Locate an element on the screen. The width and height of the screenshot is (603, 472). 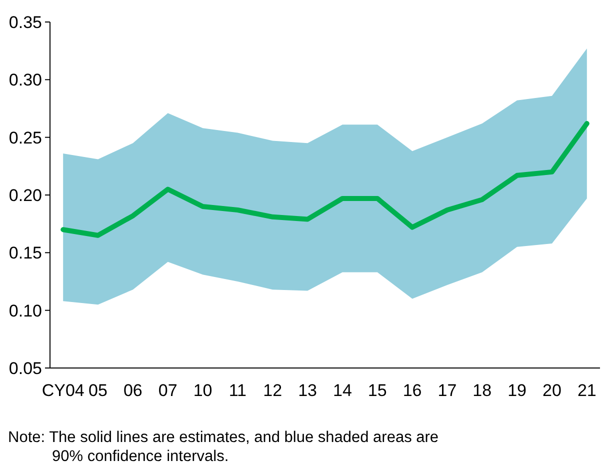
y-tick-label: 0.25 is located at coordinates (25, 138).